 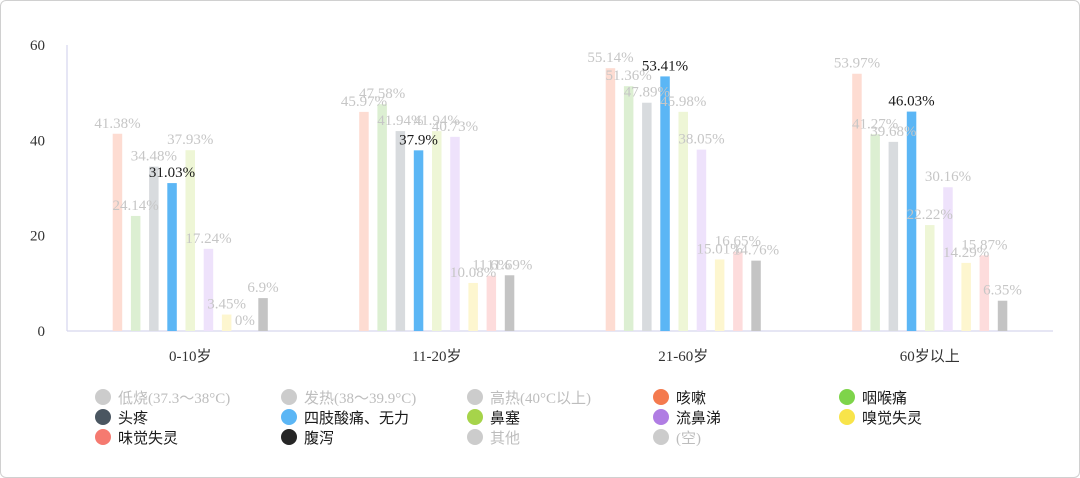 What do you see at coordinates (37, 237) in the screenshot?
I see `y-tick-label: 20` at bounding box center [37, 237].